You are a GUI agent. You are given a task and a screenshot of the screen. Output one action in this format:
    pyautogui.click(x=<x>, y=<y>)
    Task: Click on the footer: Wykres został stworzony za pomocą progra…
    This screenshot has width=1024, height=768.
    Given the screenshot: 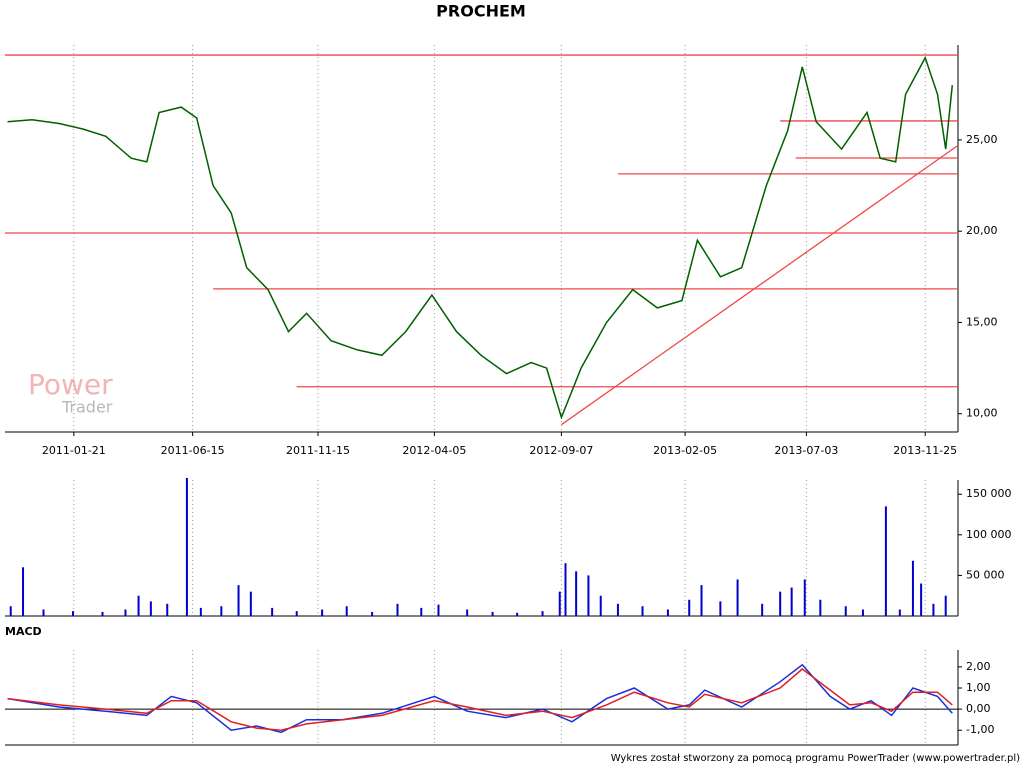 What is the action you would take?
    pyautogui.click(x=815, y=758)
    